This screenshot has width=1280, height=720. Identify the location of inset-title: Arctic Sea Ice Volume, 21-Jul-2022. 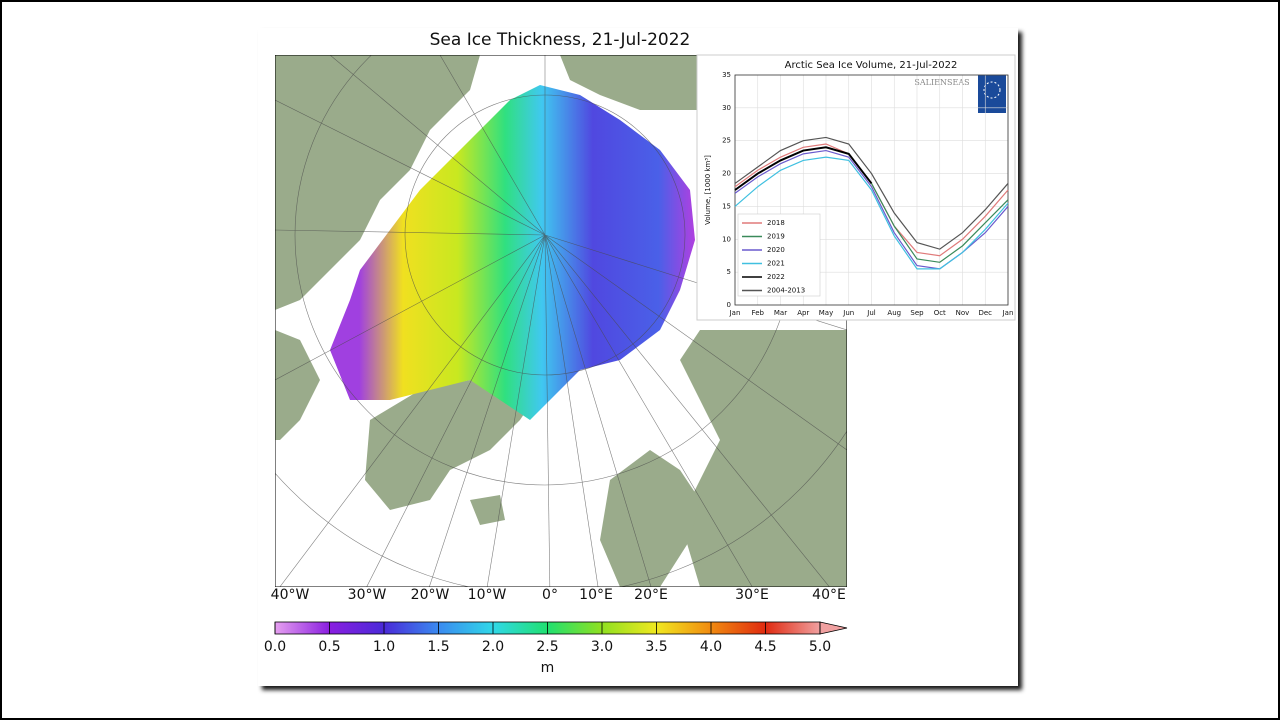
(871, 65).